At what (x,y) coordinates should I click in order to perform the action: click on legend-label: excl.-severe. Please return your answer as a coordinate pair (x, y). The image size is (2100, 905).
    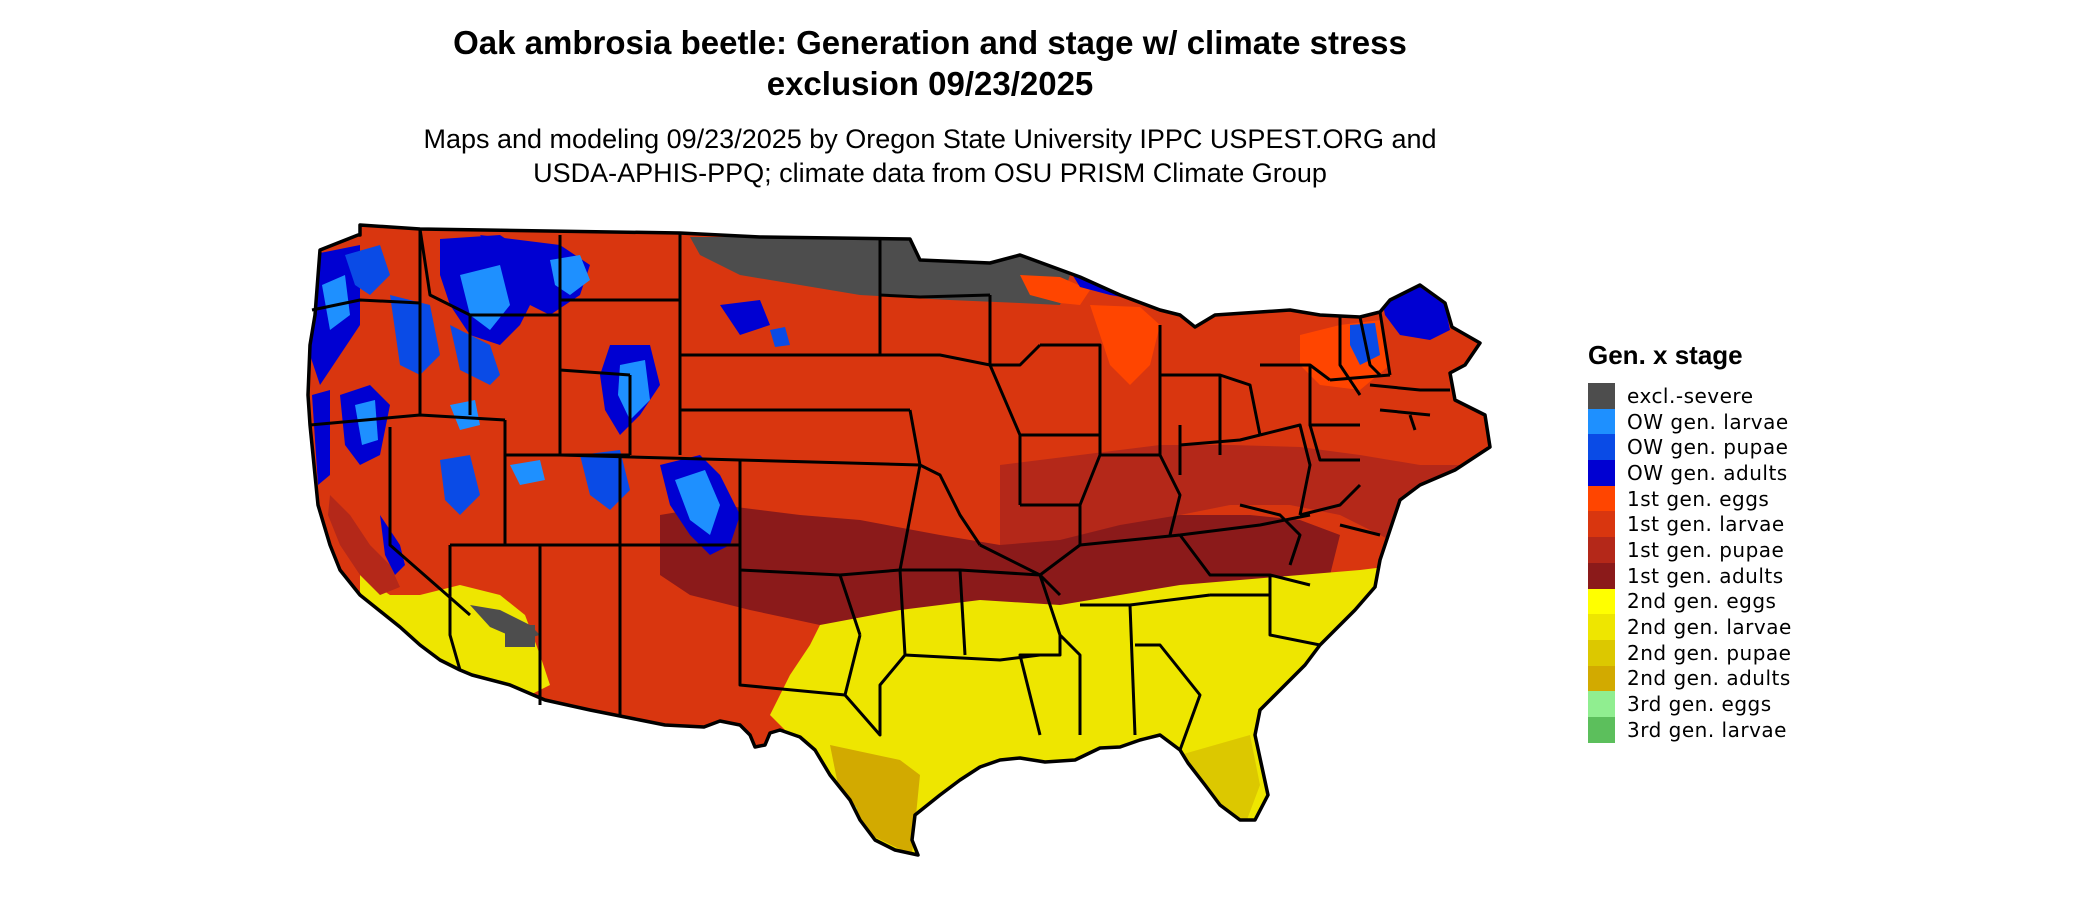
    Looking at the image, I should click on (1690, 395).